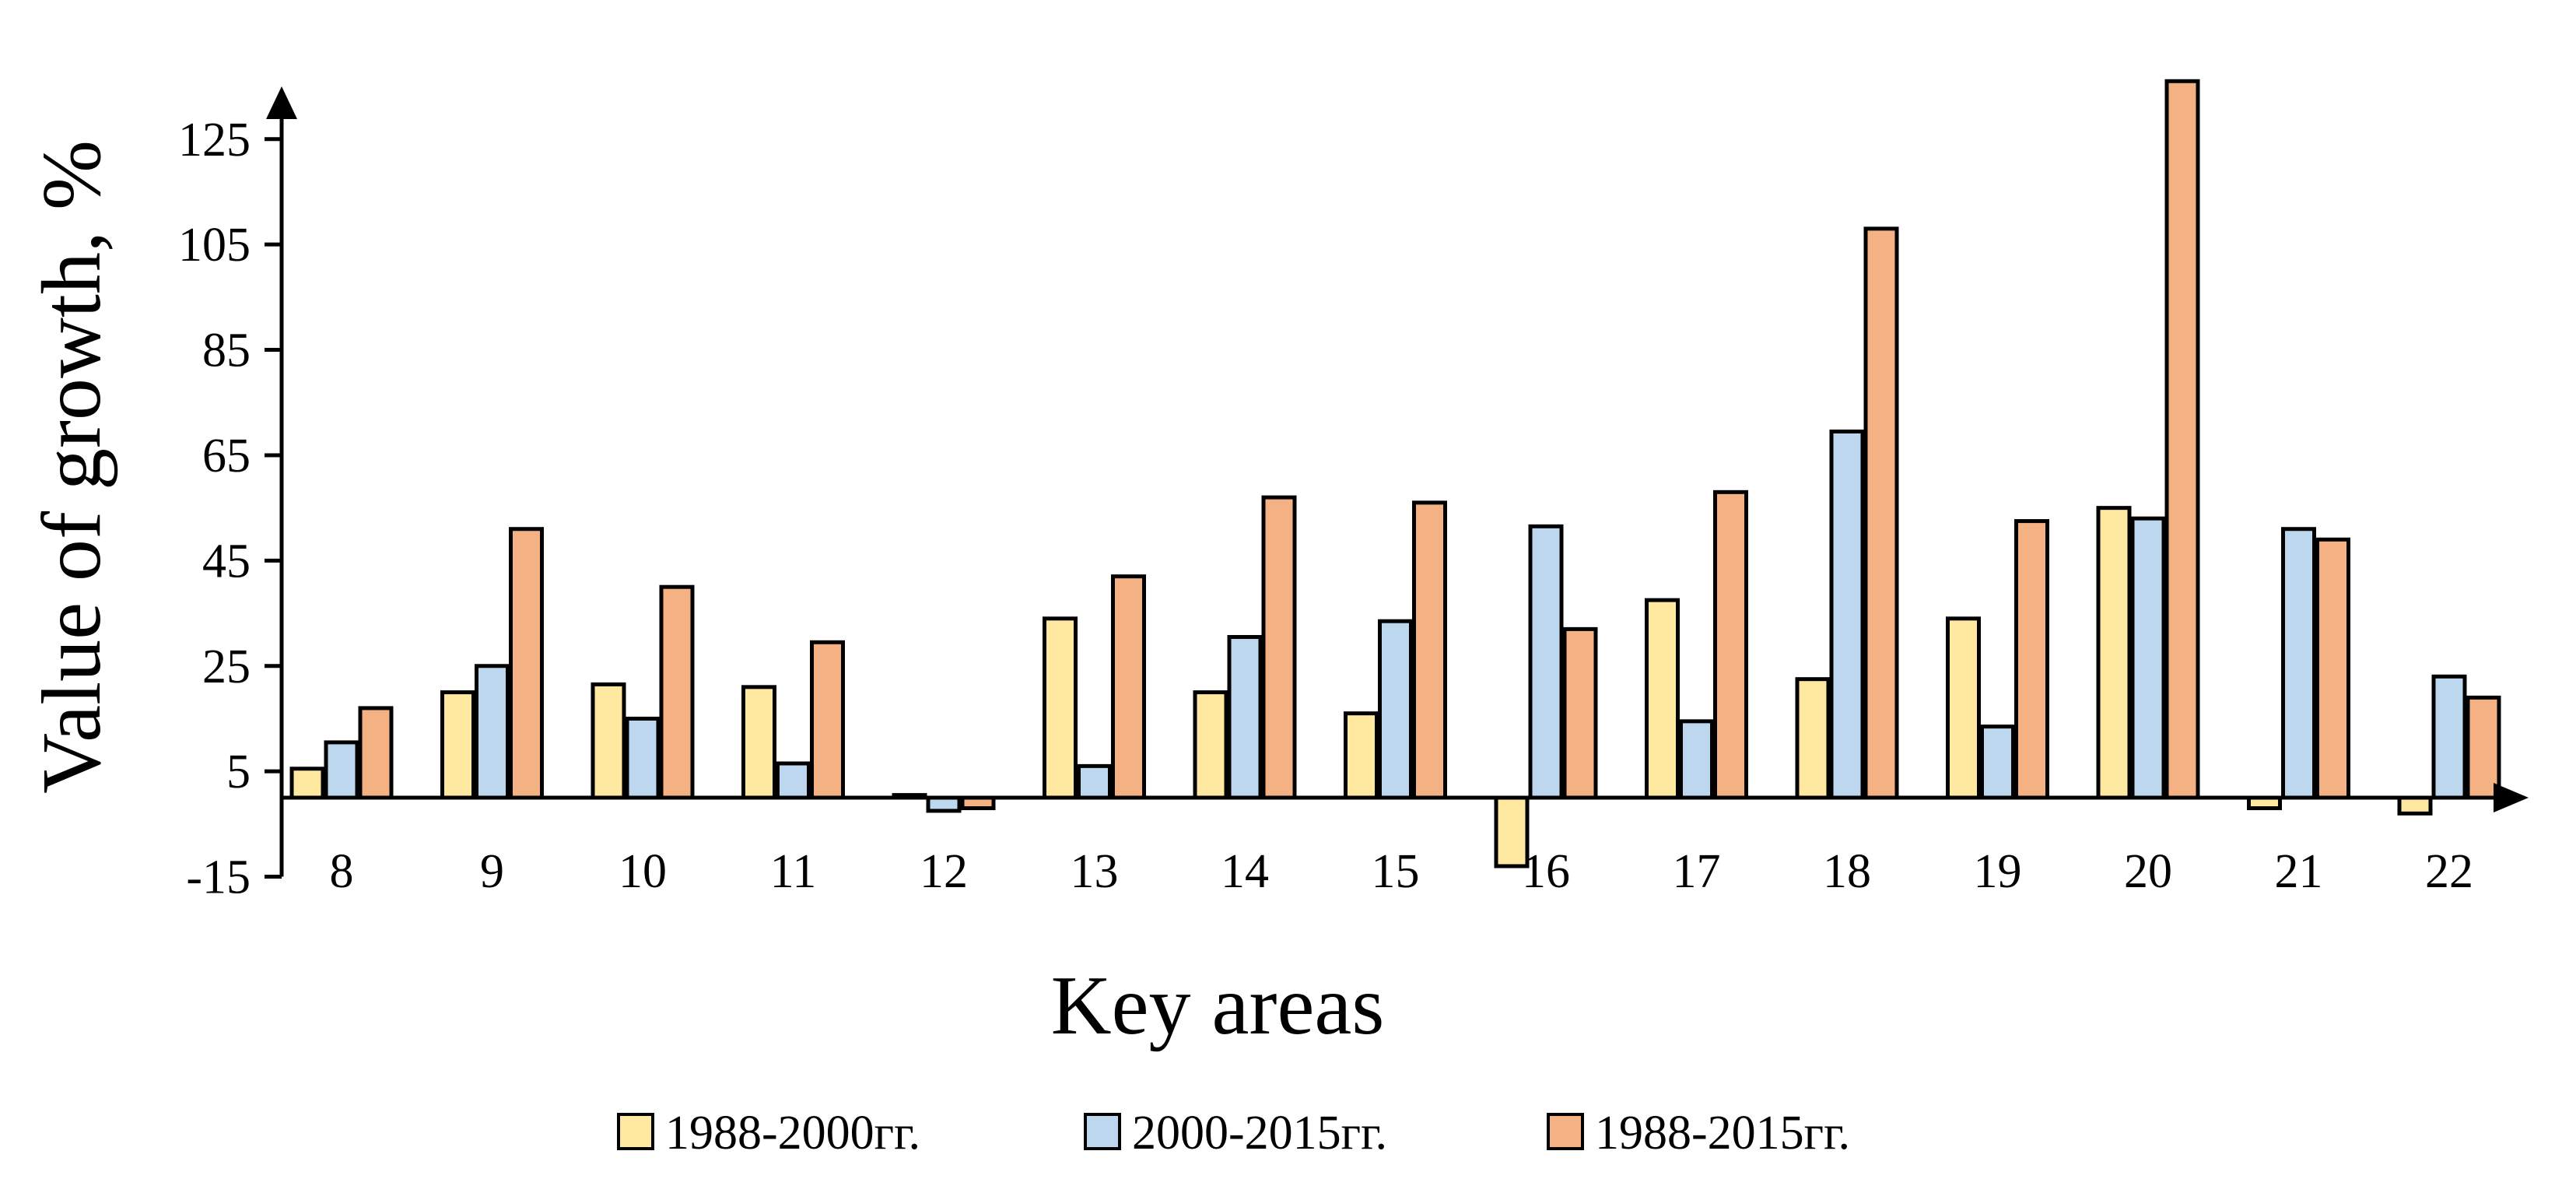 The height and width of the screenshot is (1193, 2576). Describe the element at coordinates (492, 871) in the screenshot. I see `x-tick-label: 9` at that location.